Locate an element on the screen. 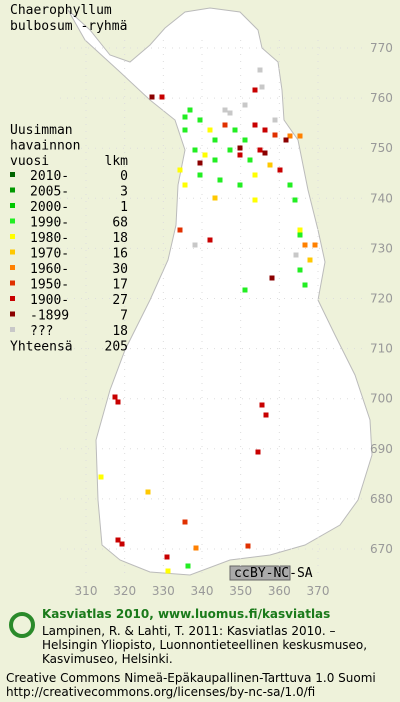 This screenshot has height=702, width=400. x-tick-label: 340 is located at coordinates (202, 591).